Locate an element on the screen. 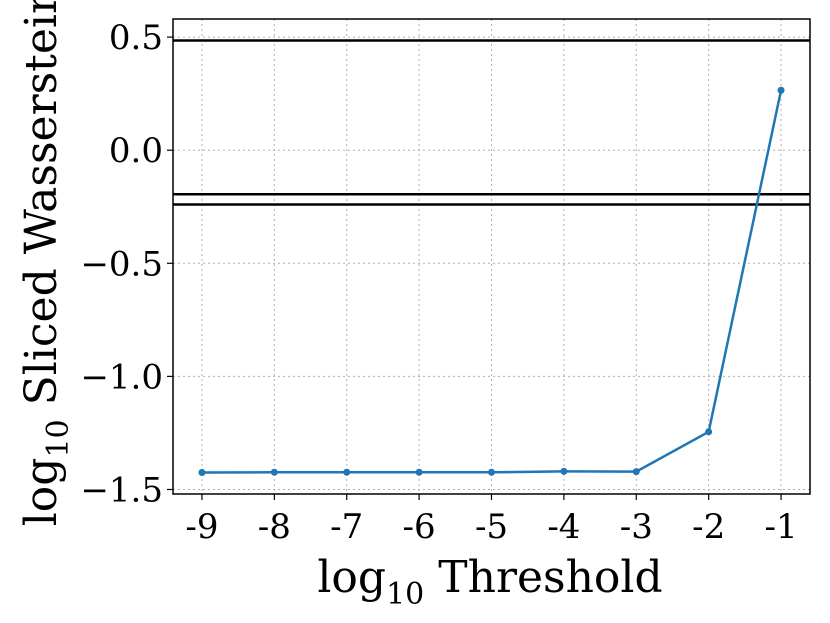 Image resolution: width=830 pixels, height=623 pixels. y-tick-label: −1.5 is located at coordinates (121, 490).